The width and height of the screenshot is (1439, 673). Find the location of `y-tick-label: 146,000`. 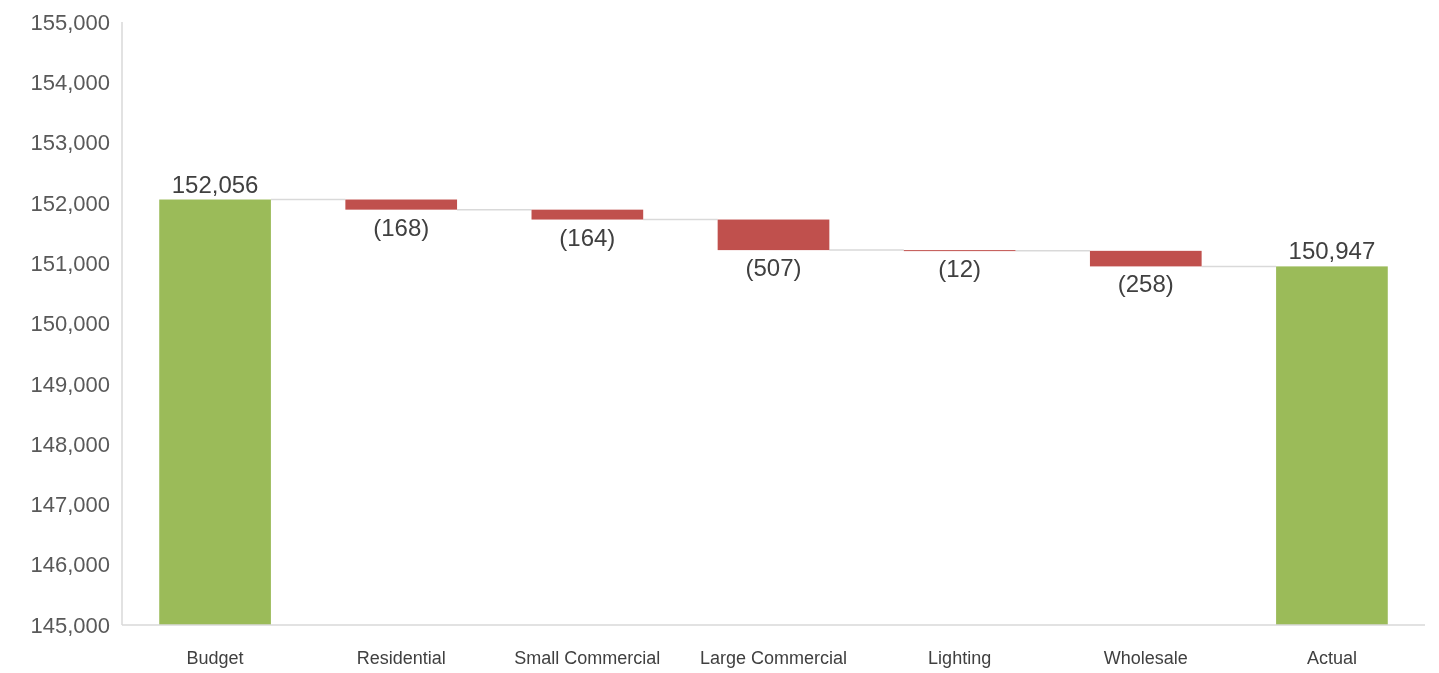

y-tick-label: 146,000 is located at coordinates (70, 565).